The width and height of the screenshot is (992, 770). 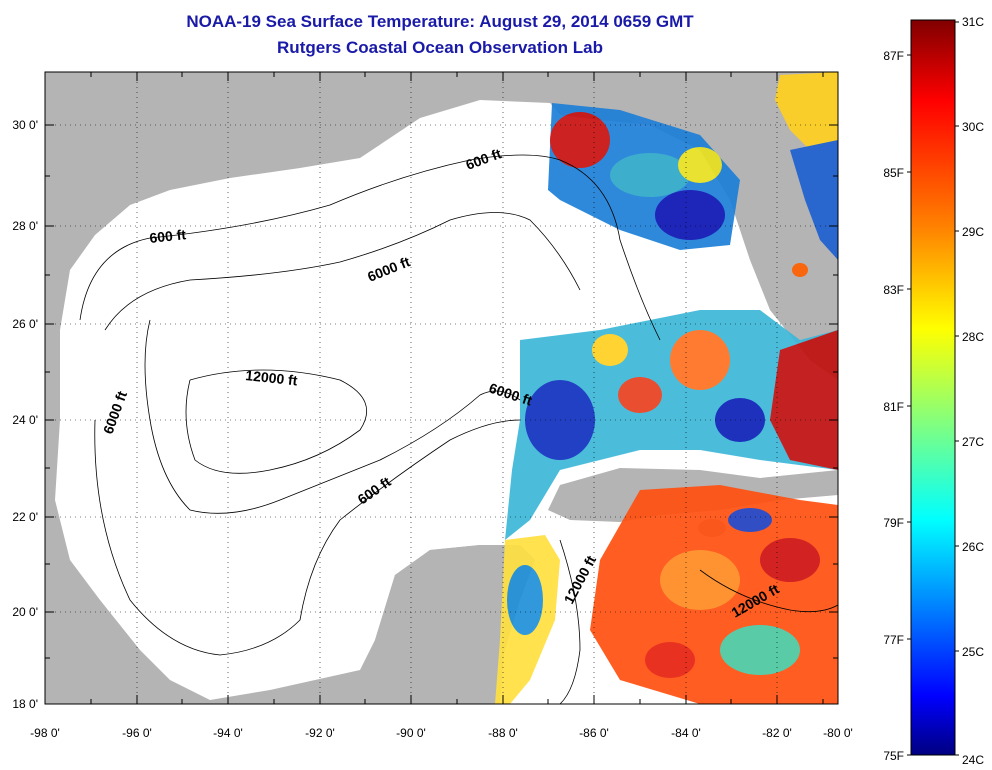 What do you see at coordinates (447, 624) in the screenshot?
I see `yucatan` at bounding box center [447, 624].